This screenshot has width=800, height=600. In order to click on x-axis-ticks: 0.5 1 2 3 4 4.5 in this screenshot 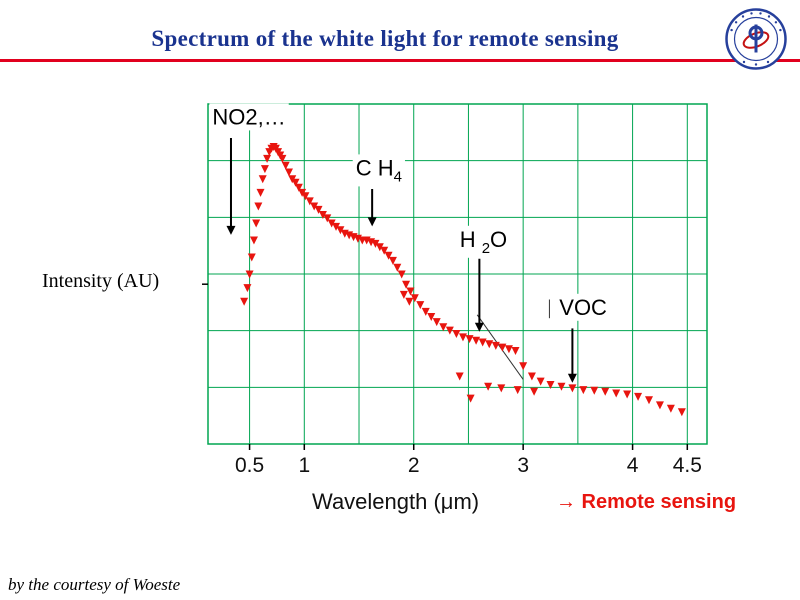, I will do `click(468, 460)`.